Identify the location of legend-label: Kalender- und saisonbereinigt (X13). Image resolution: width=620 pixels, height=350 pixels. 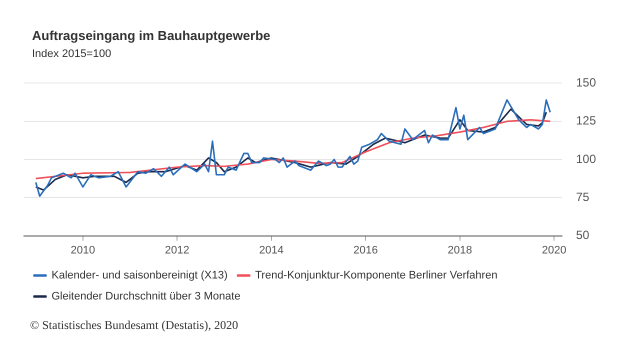
(140, 276).